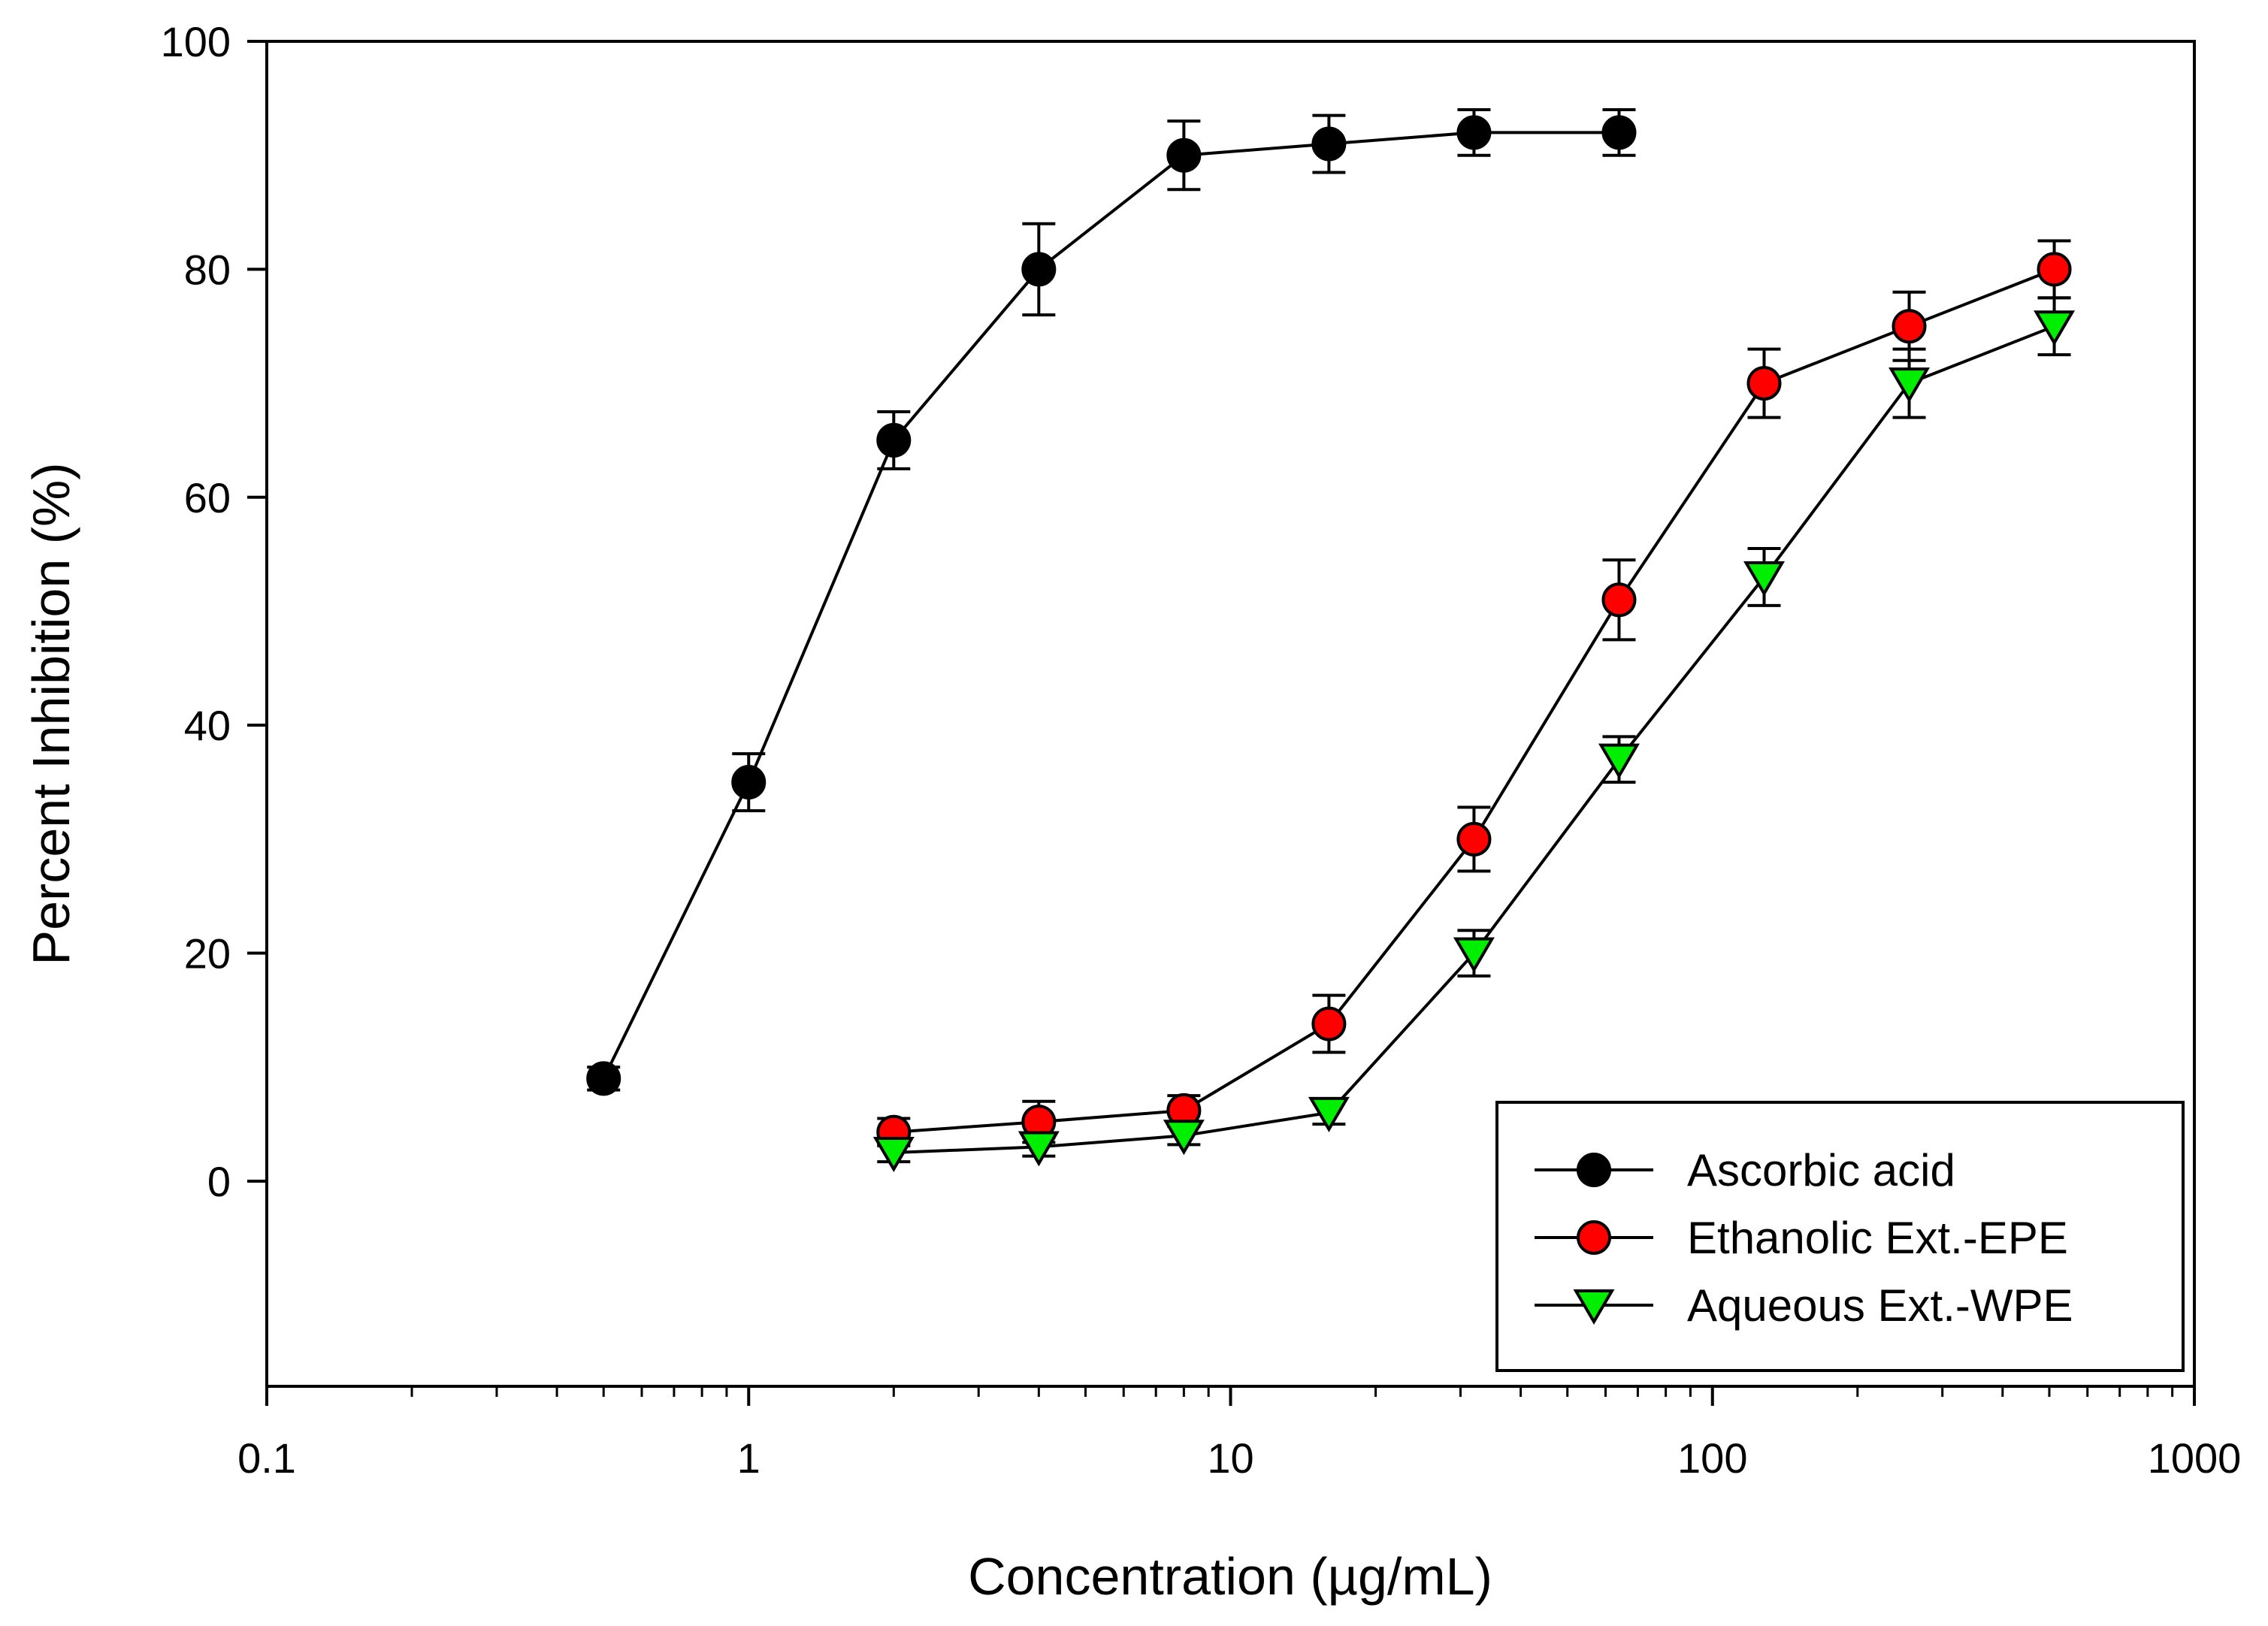 Image resolution: width=2268 pixels, height=1626 pixels. I want to click on x-tick-label: 10, so click(1230, 1458).